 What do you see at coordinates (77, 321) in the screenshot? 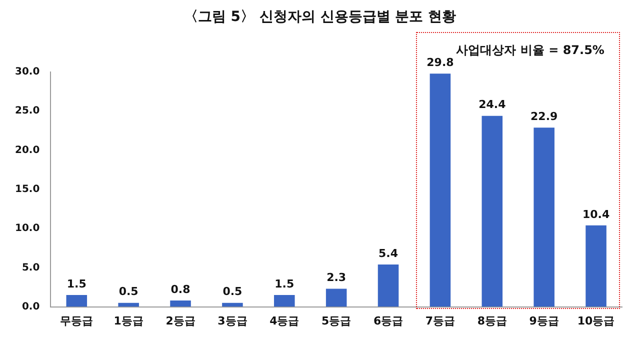
I see `x-tick-label: 무등급` at bounding box center [77, 321].